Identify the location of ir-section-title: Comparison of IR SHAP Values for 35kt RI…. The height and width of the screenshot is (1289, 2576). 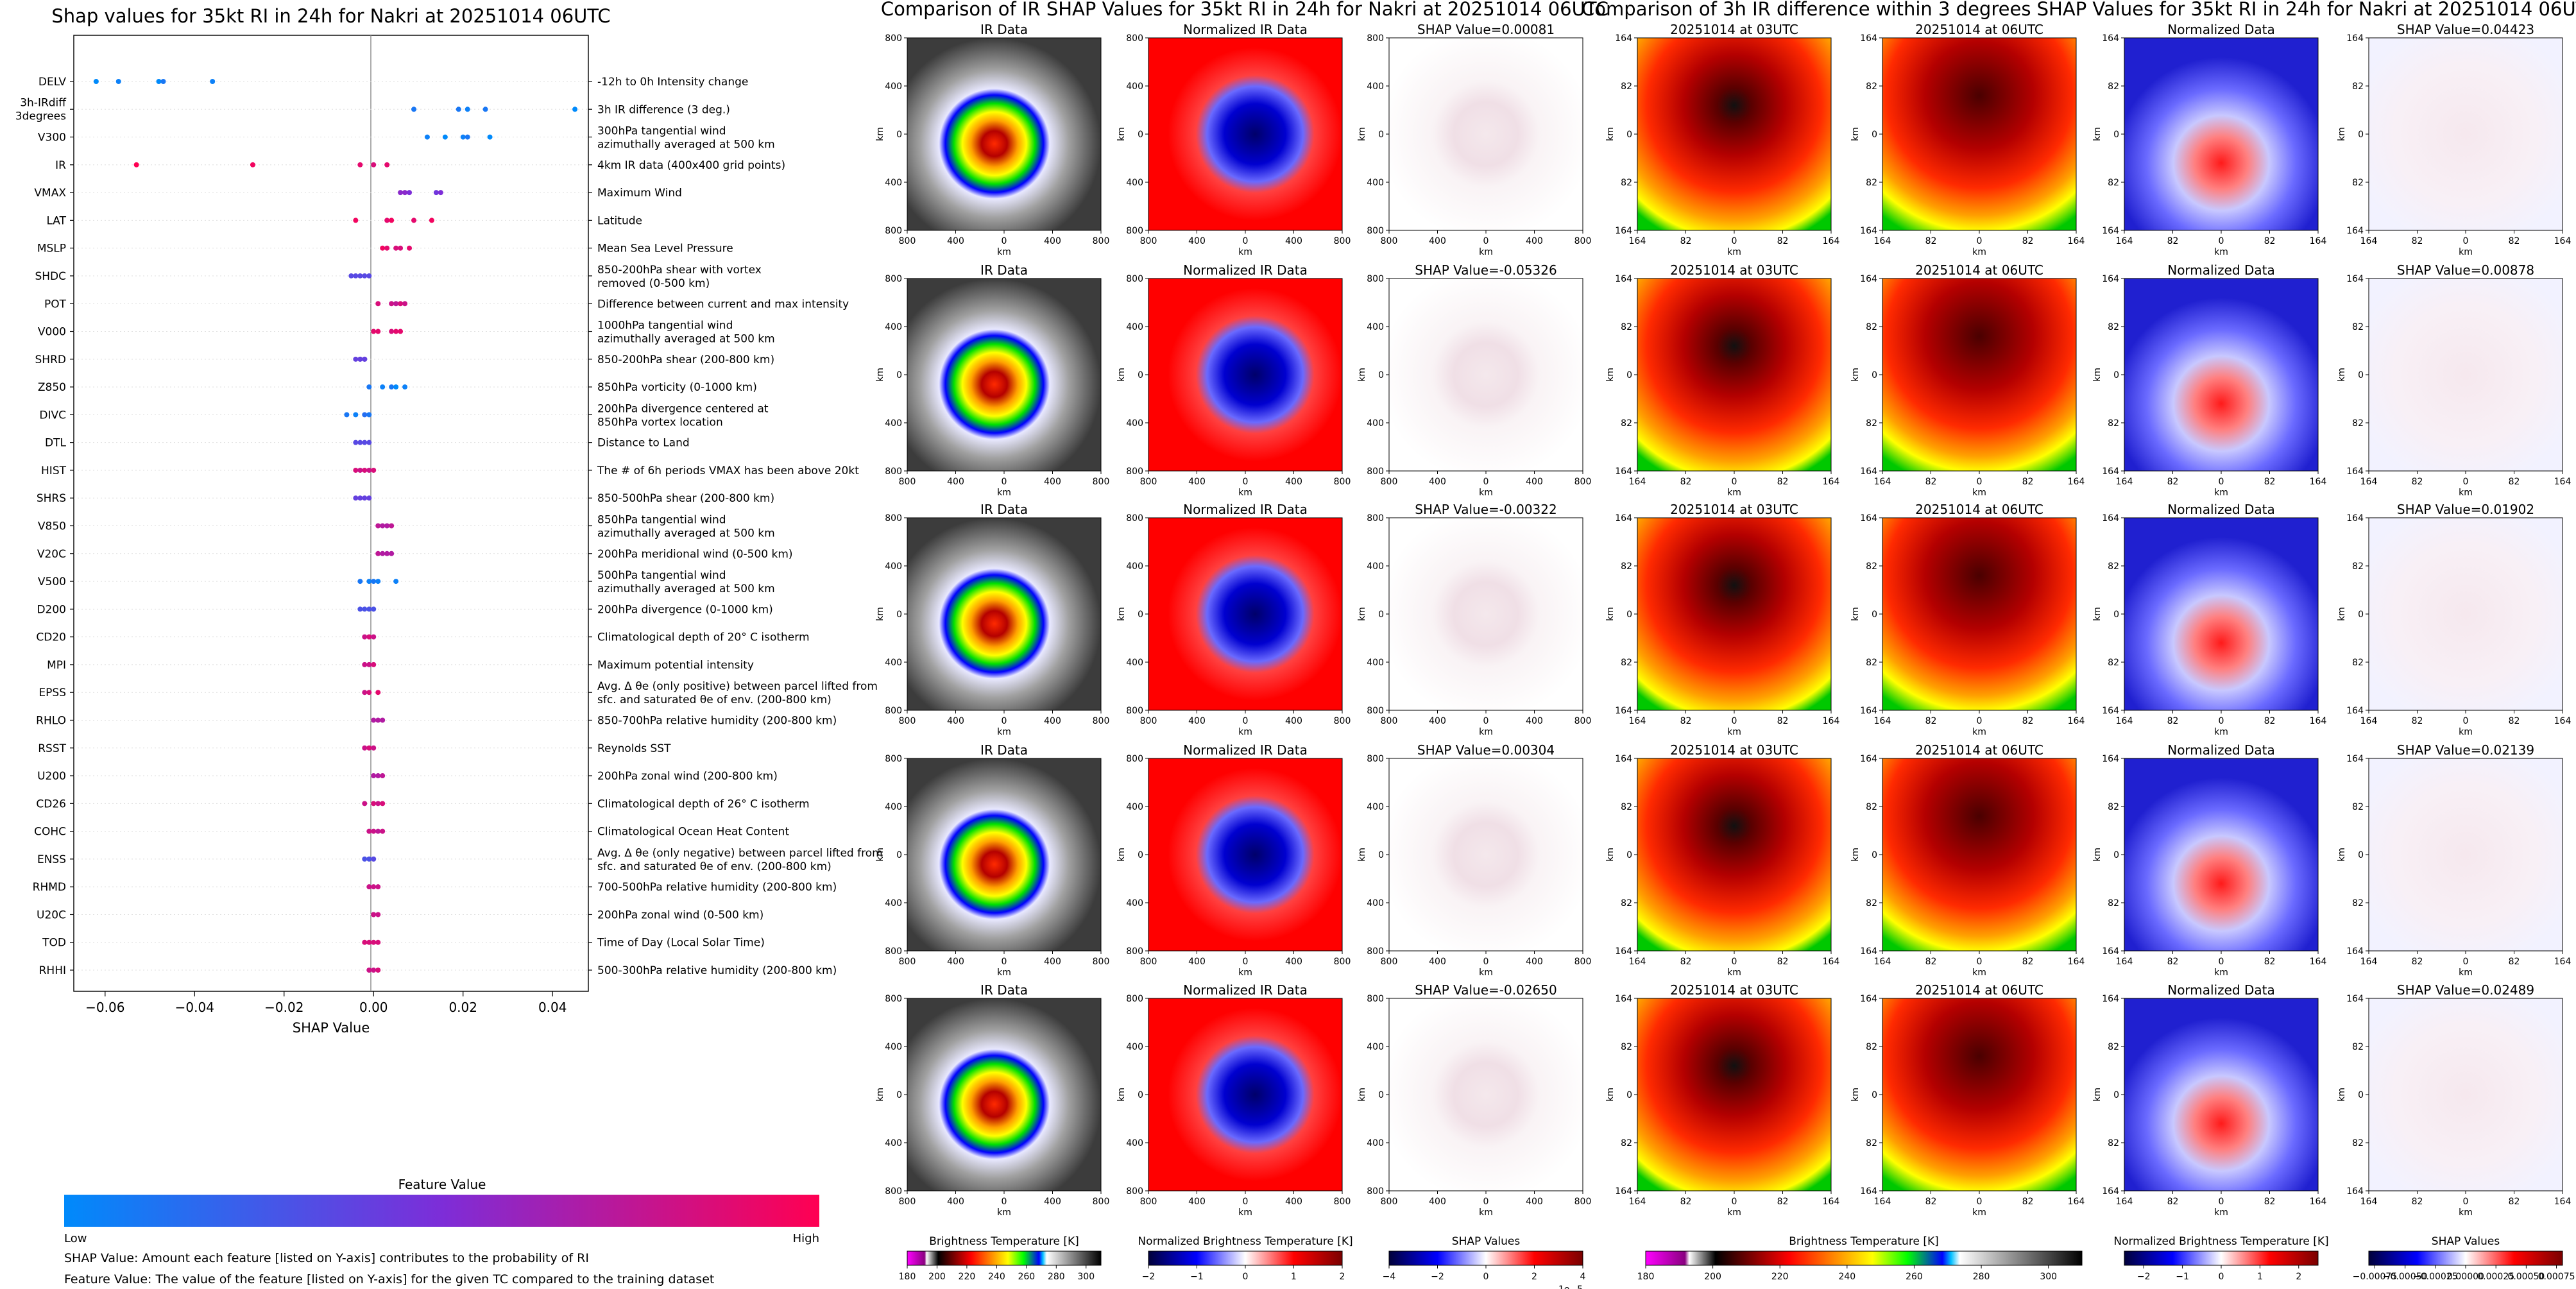
(1244, 10).